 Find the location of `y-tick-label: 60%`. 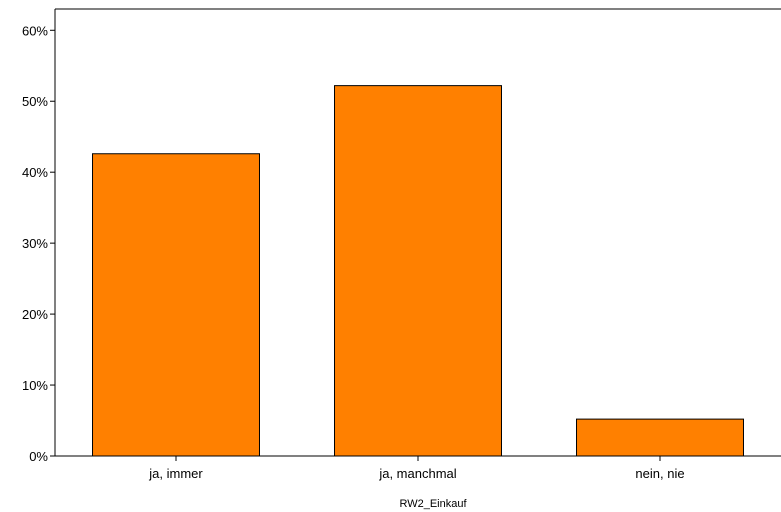

y-tick-label: 60% is located at coordinates (35, 30).